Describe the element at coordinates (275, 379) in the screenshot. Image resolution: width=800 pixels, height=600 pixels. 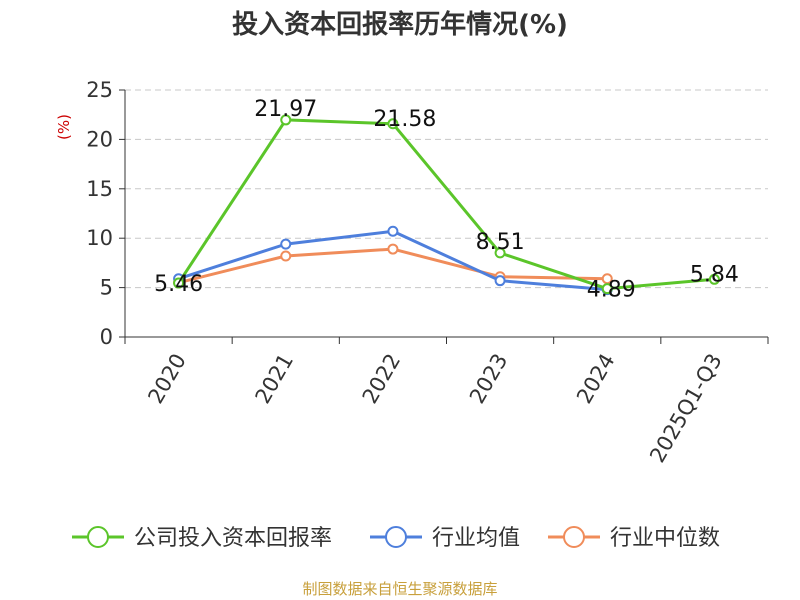
I see `x-tick-label: 2021` at that location.